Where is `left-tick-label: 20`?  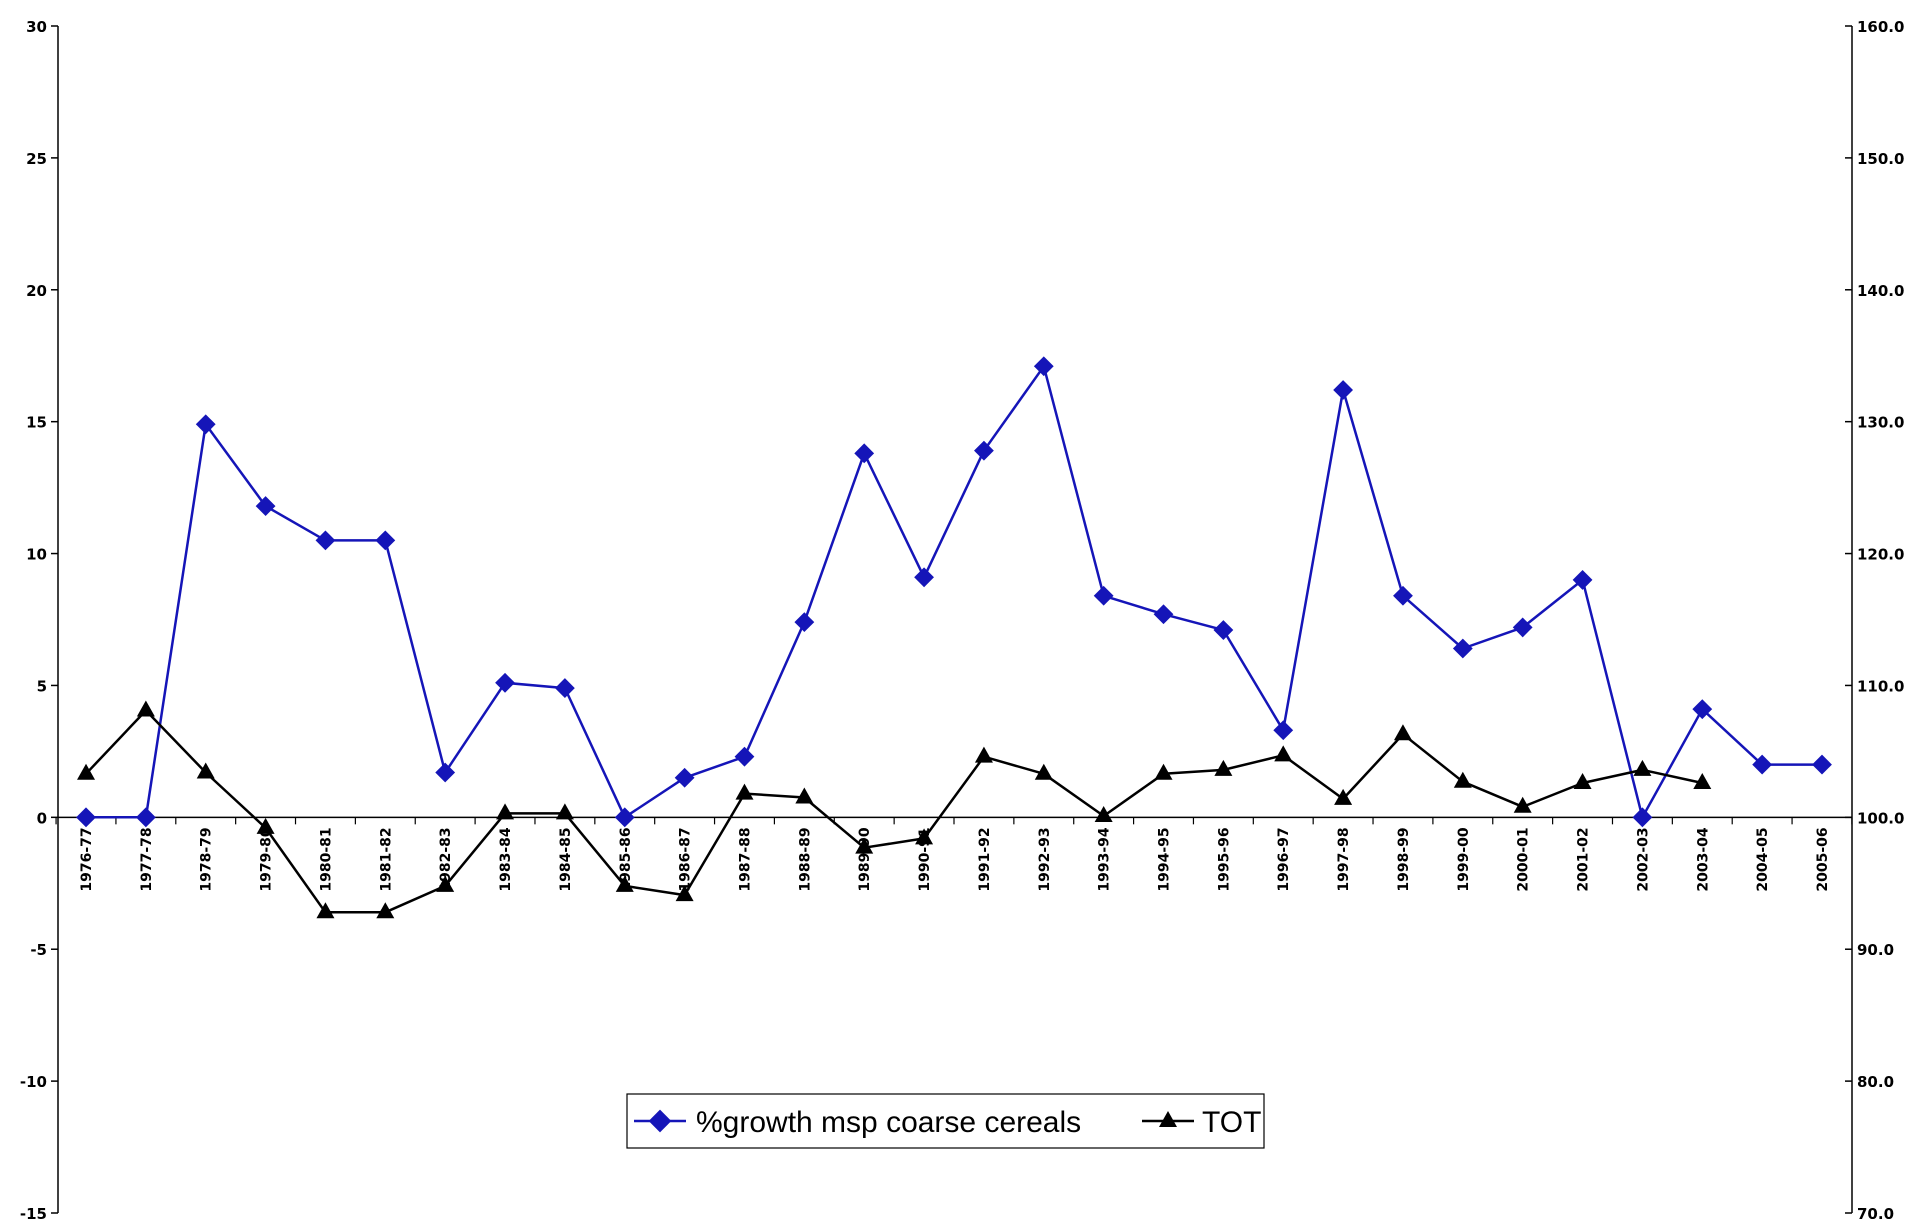 left-tick-label: 20 is located at coordinates (36, 291).